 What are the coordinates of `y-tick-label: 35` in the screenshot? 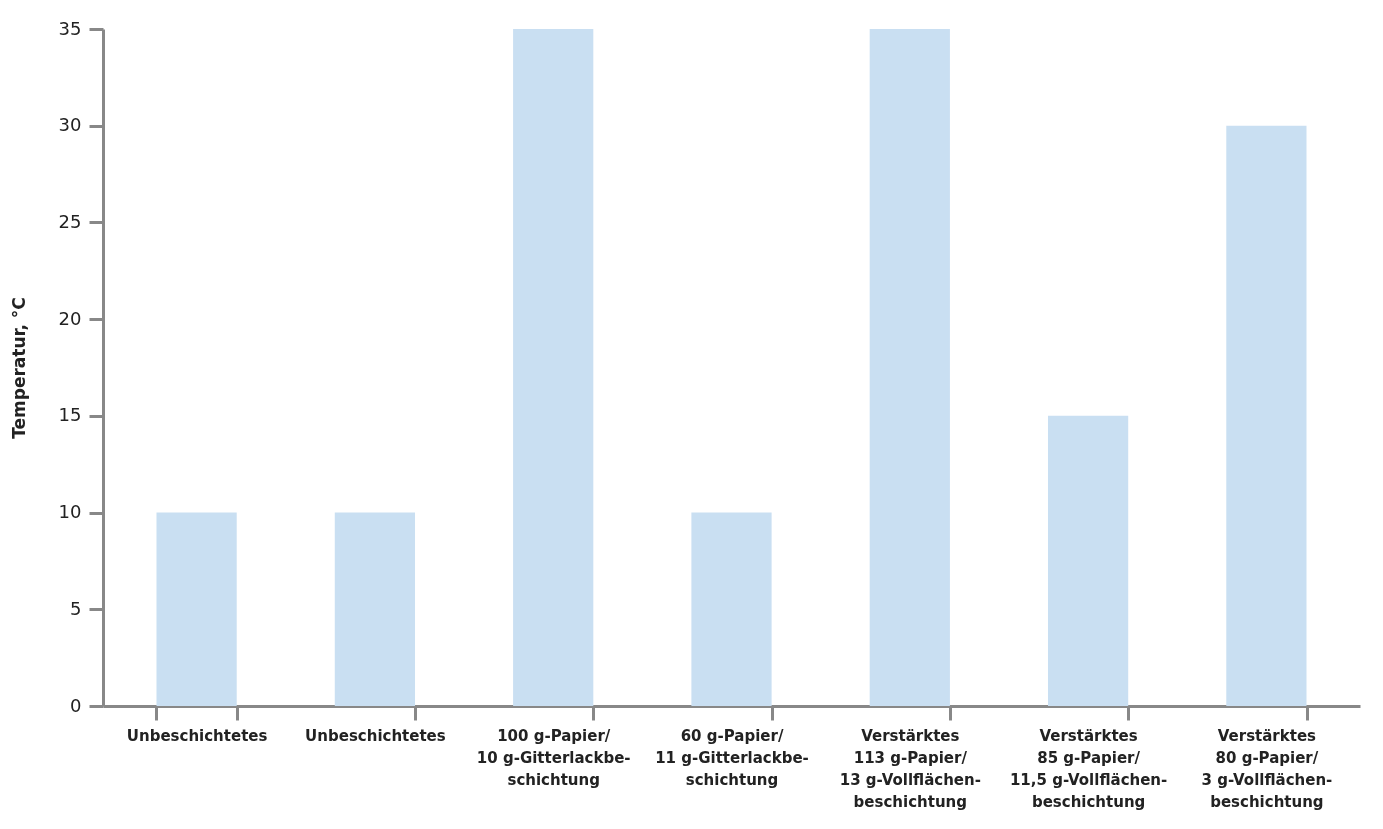 It's located at (70, 28).